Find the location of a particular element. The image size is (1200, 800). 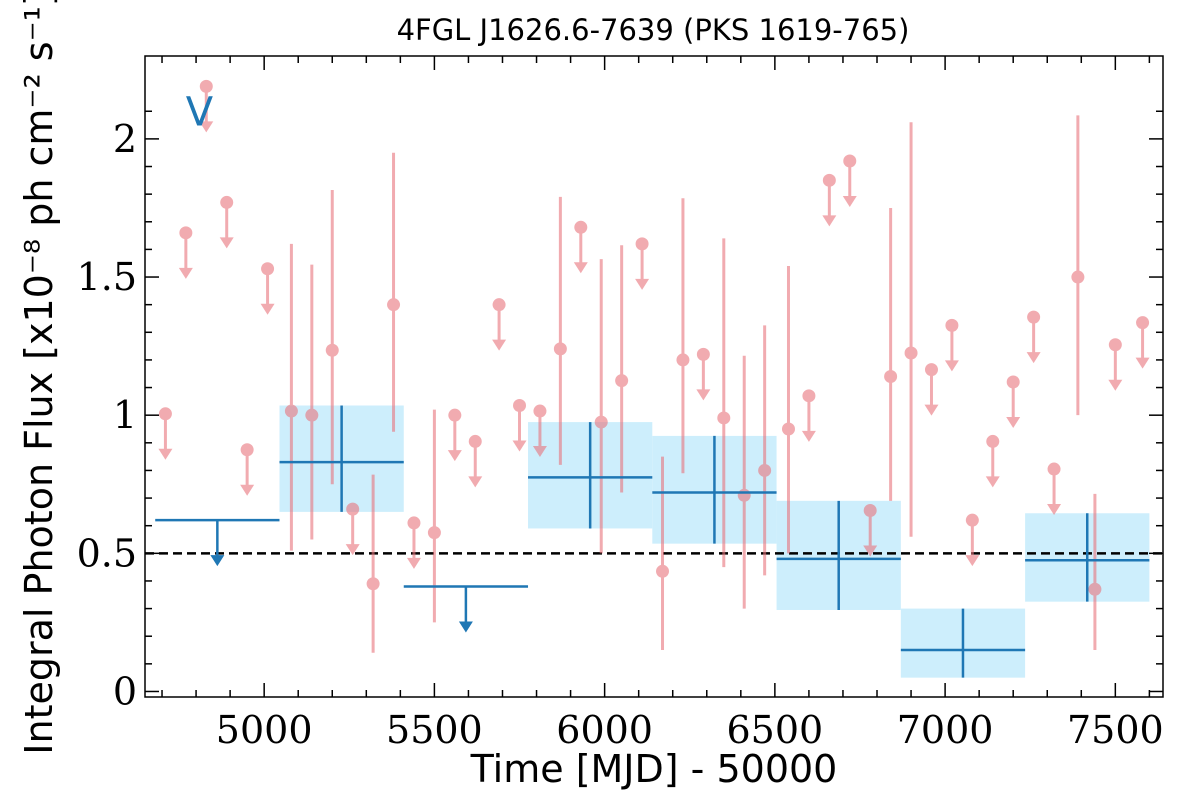

x-tick-labels: 5000 5500 6000 6500 7000 7500 is located at coordinates (690, 730).